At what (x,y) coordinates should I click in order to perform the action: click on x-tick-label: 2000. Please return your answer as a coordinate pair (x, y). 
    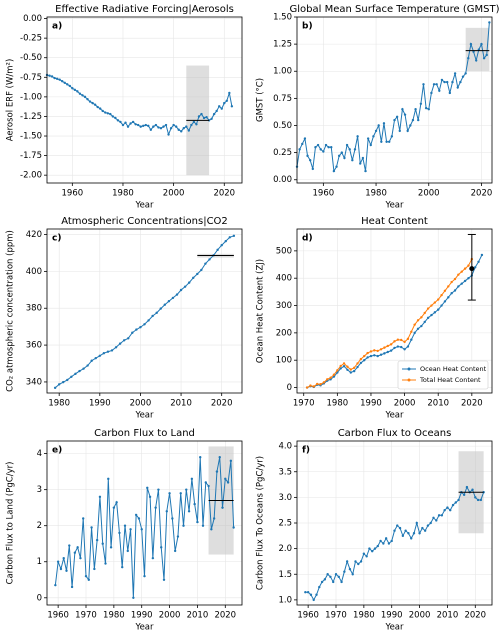
    Looking at the image, I should click on (429, 194).